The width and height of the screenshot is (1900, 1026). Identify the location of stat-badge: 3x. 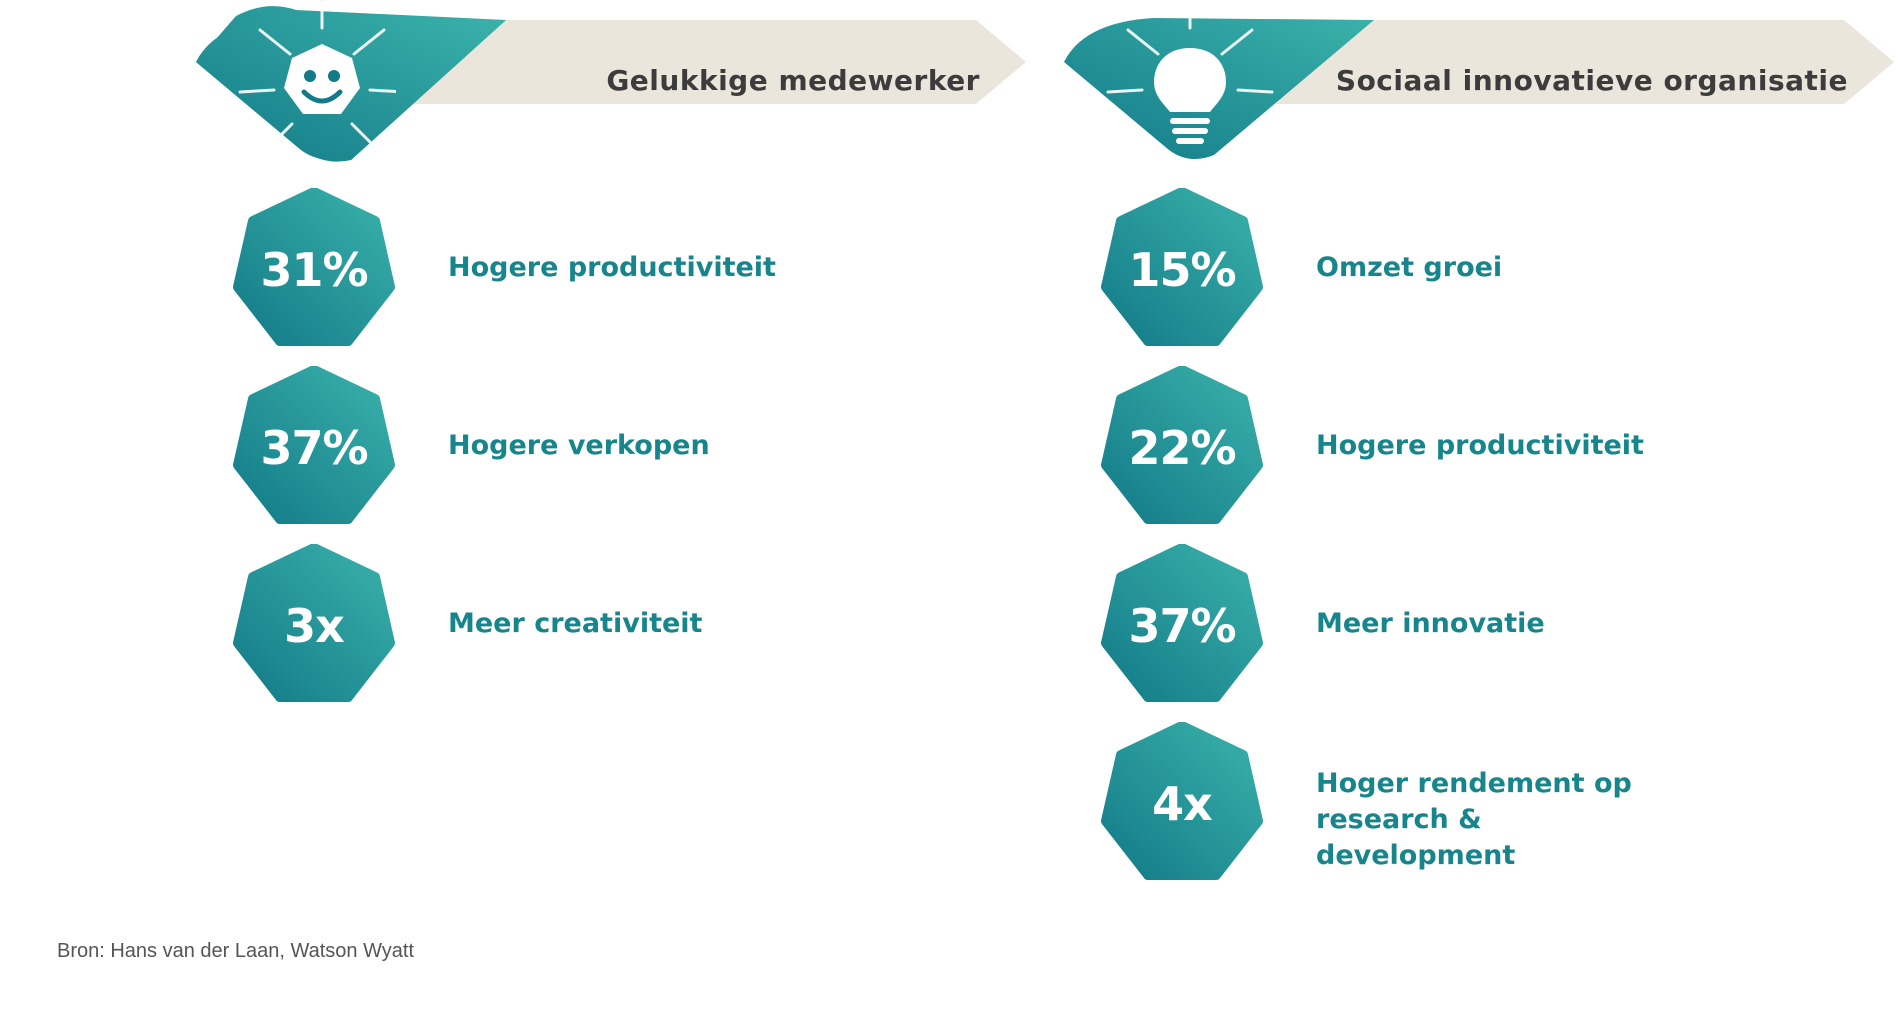
(314, 626).